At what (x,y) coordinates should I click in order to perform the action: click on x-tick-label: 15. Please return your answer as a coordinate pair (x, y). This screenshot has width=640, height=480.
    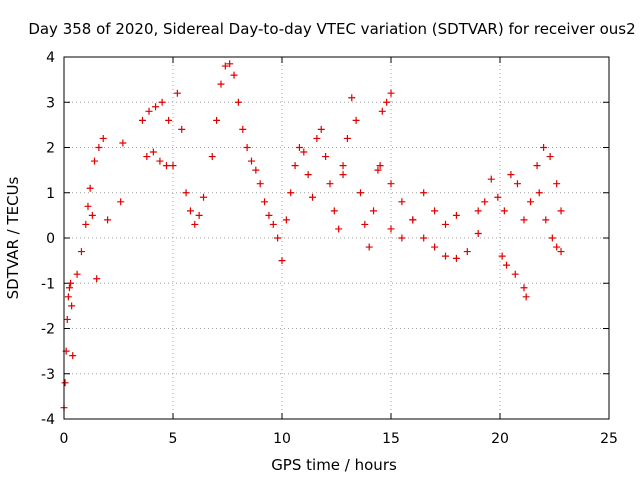
    Looking at the image, I should click on (391, 439).